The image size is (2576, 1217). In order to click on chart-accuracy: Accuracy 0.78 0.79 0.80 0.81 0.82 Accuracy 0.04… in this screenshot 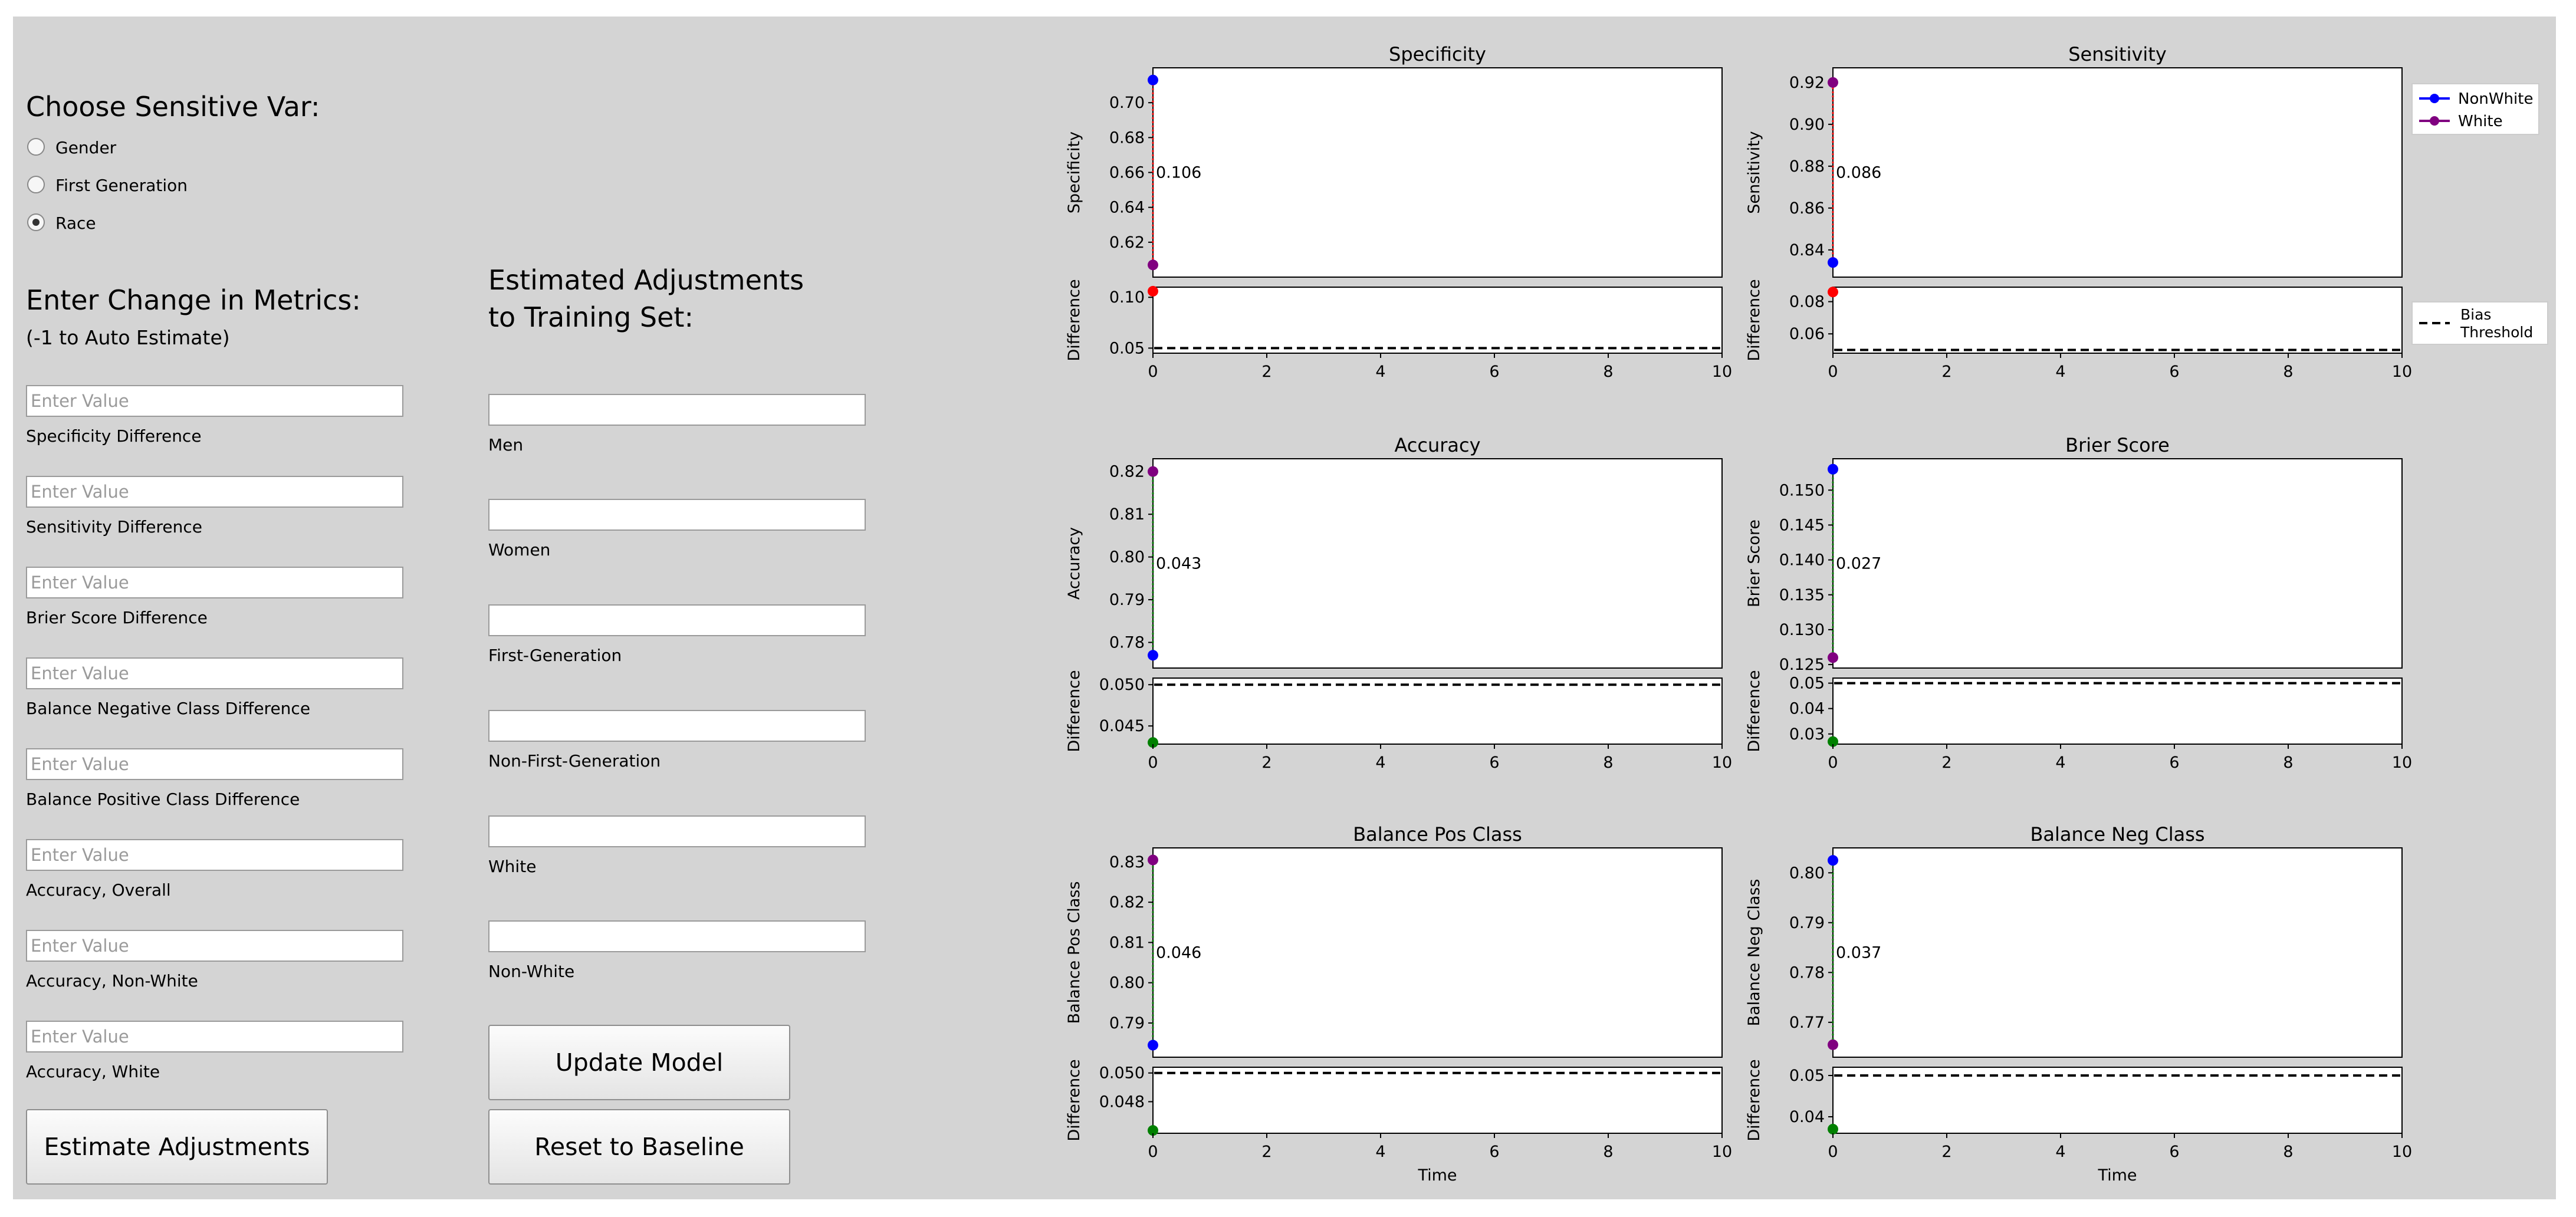, I will do `click(1399, 603)`.